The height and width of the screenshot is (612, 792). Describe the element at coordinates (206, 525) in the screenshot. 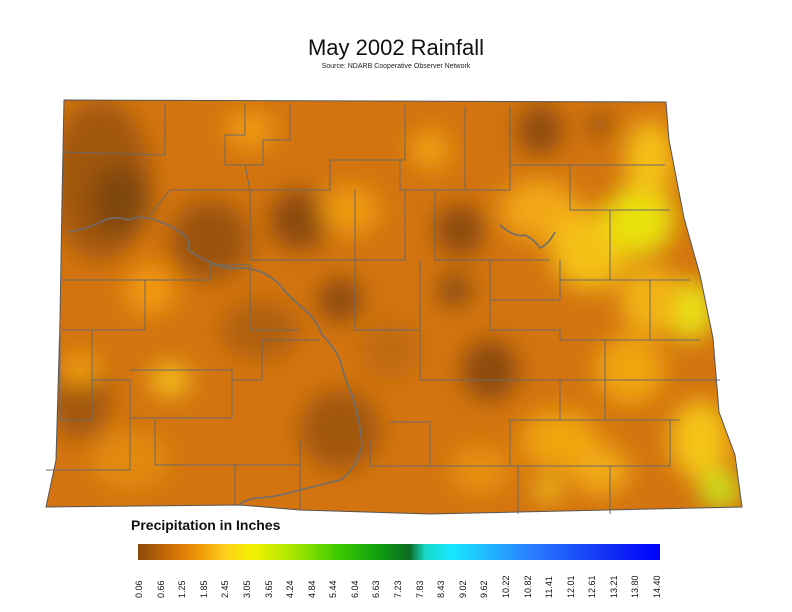

I see `legend-title: Precipitation in Inches` at that location.